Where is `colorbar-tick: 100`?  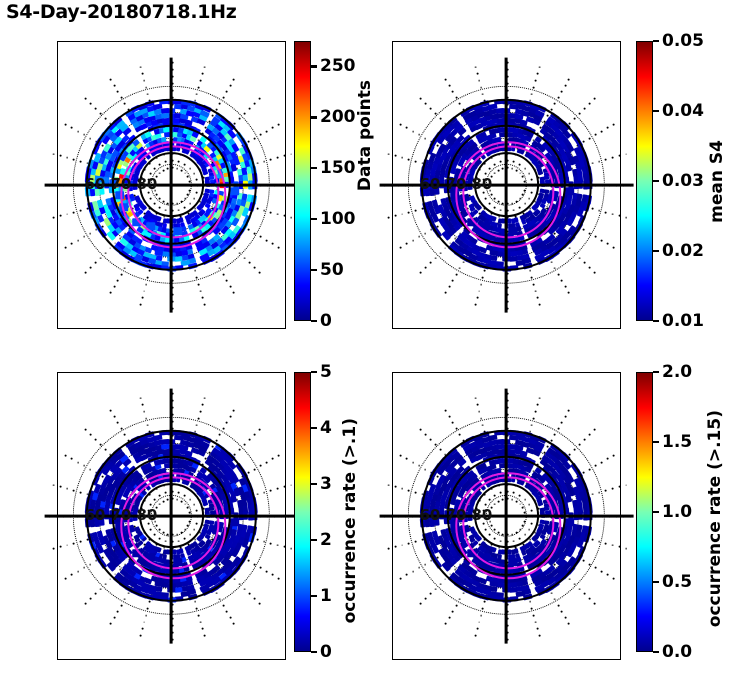 colorbar-tick: 100 is located at coordinates (333, 219).